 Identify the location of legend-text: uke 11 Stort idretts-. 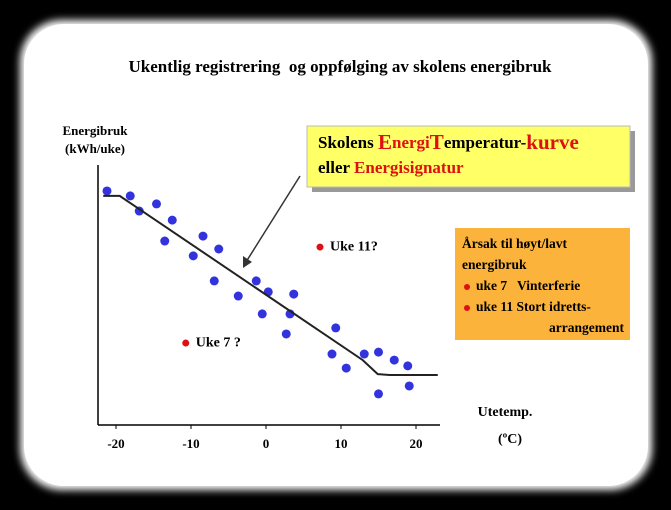
(533, 306).